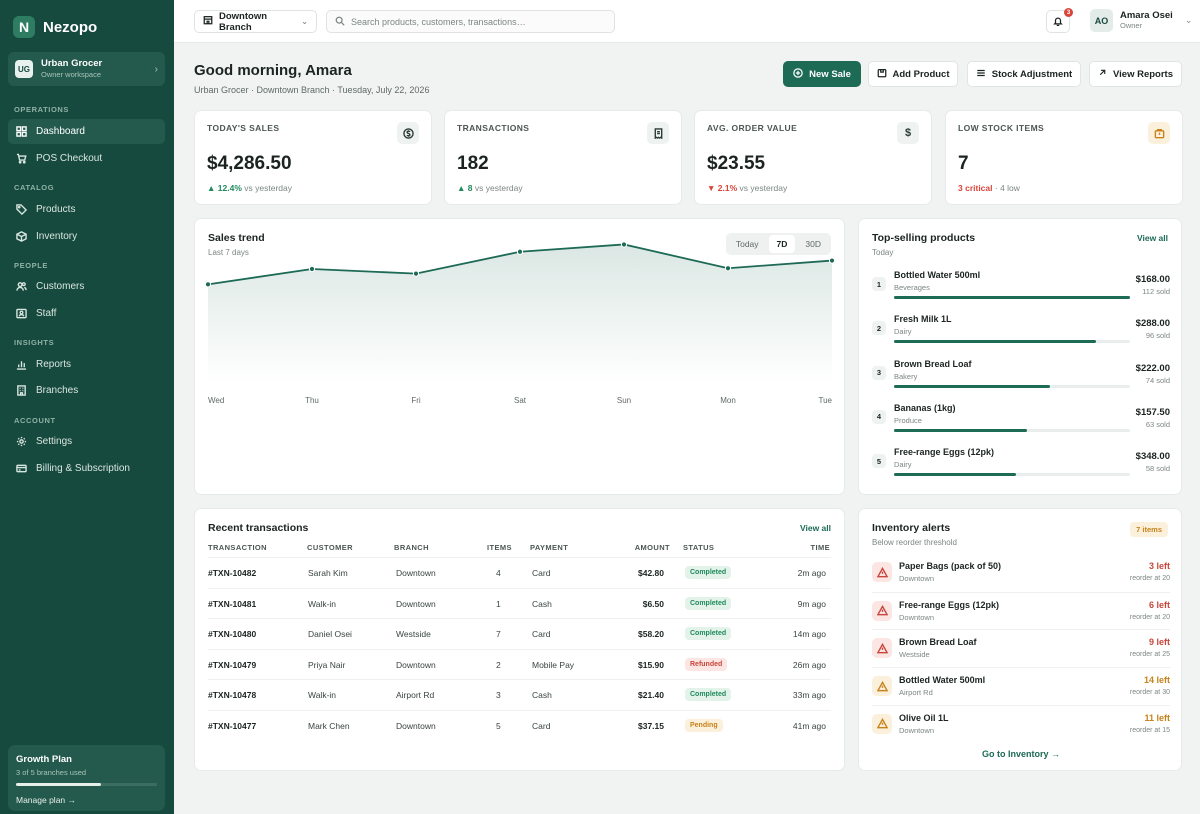  What do you see at coordinates (651, 573) in the screenshot?
I see `amount: $42.80` at bounding box center [651, 573].